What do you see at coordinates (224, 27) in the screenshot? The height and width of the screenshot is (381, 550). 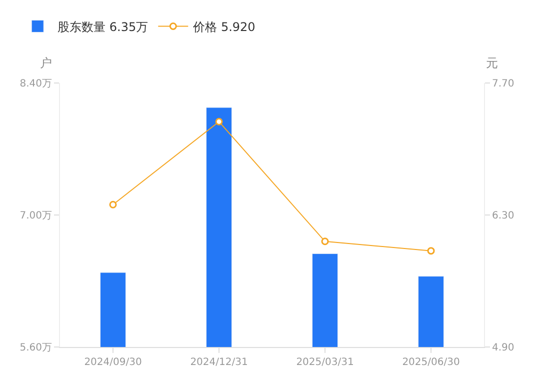 I see `legend-label: 价格 5.920` at bounding box center [224, 27].